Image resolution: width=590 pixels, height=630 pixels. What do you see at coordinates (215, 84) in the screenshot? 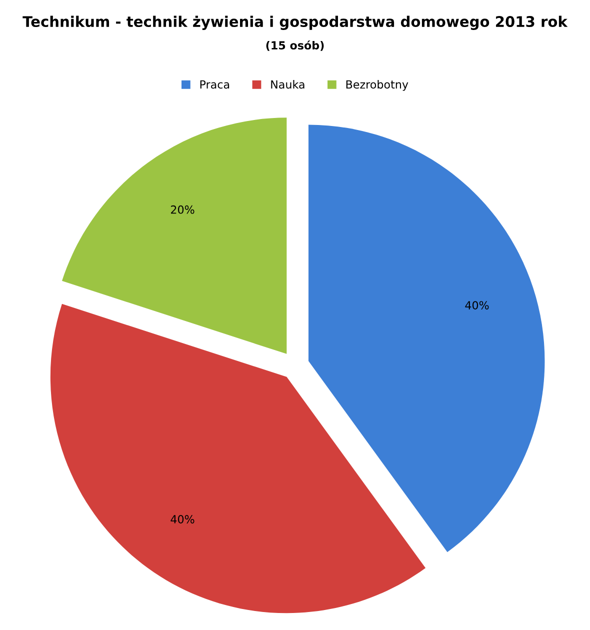
I see `legend-label: Praca` at bounding box center [215, 84].